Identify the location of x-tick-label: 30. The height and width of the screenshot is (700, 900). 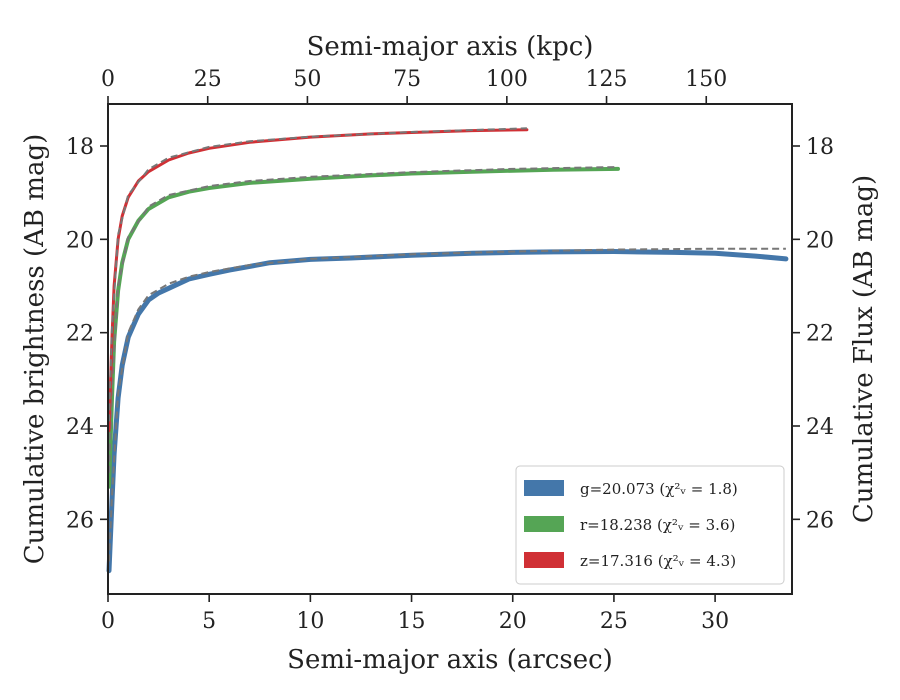
(715, 621).